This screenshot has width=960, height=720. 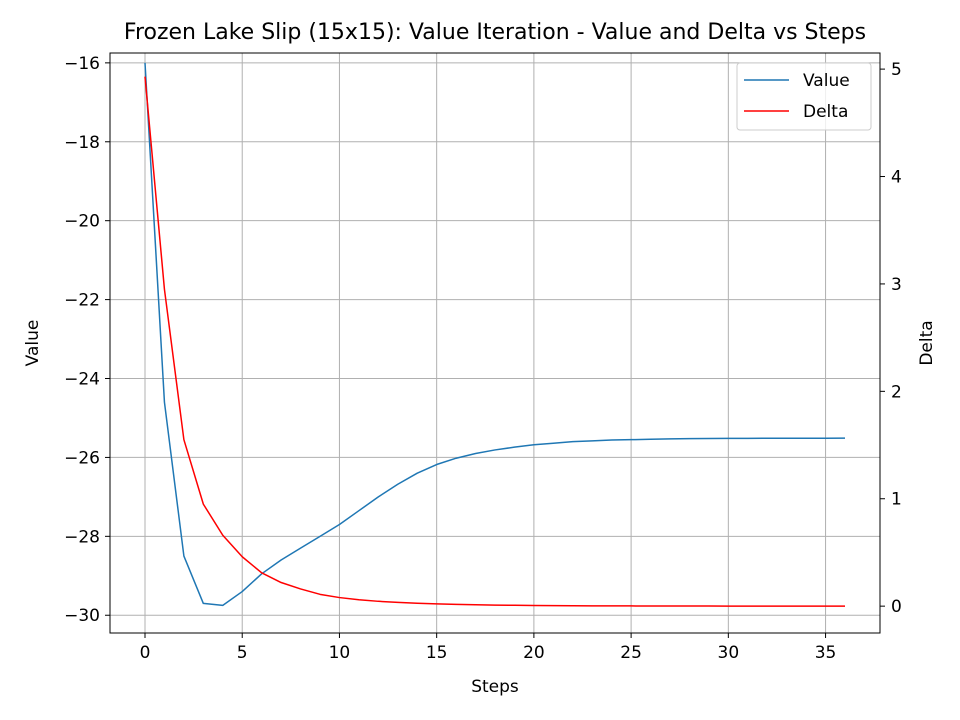 What do you see at coordinates (729, 653) in the screenshot?
I see `x-tick-label: 30` at bounding box center [729, 653].